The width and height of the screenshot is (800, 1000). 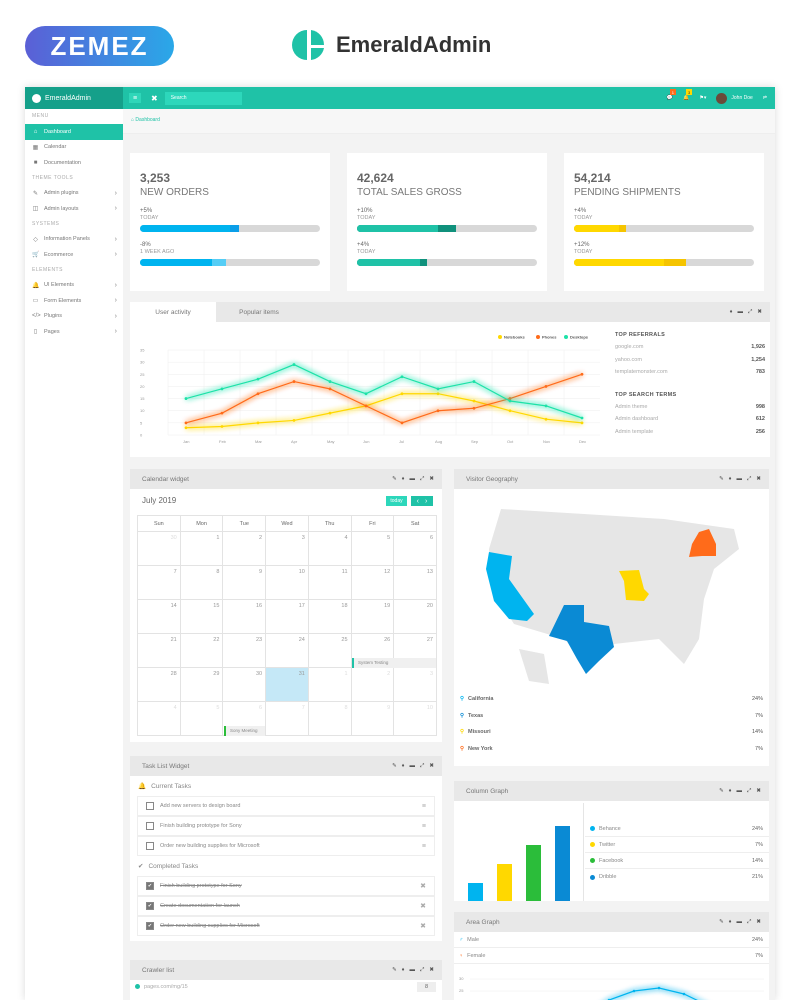 I want to click on user-menu: John Doe, so click(x=734, y=98).